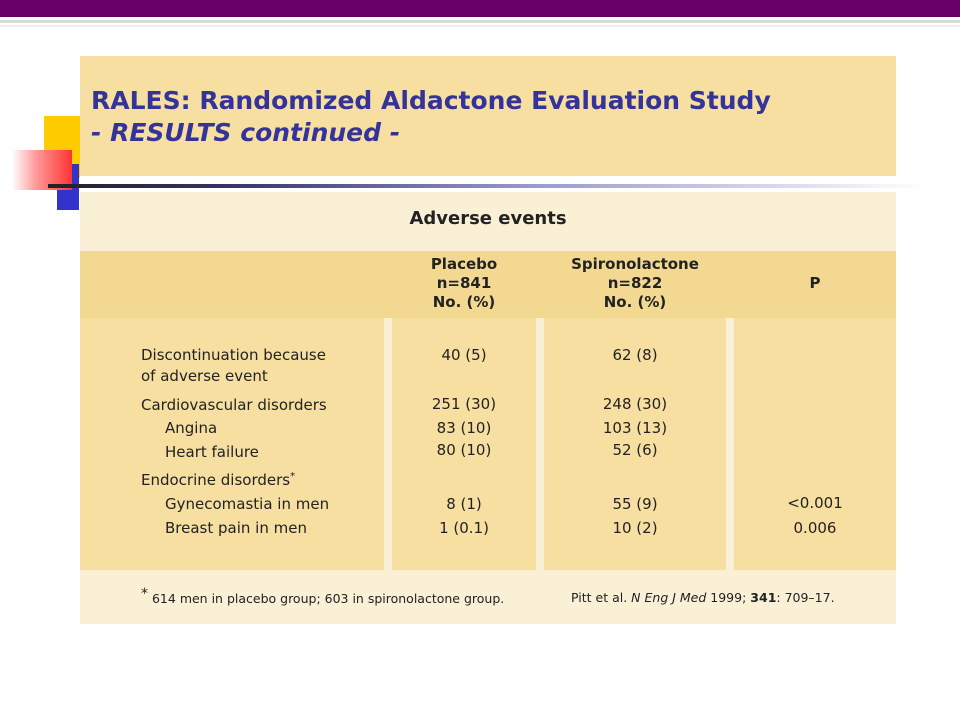 The width and height of the screenshot is (960, 720). I want to click on cell-placebo-heart-failure: 80 (10), so click(464, 450).